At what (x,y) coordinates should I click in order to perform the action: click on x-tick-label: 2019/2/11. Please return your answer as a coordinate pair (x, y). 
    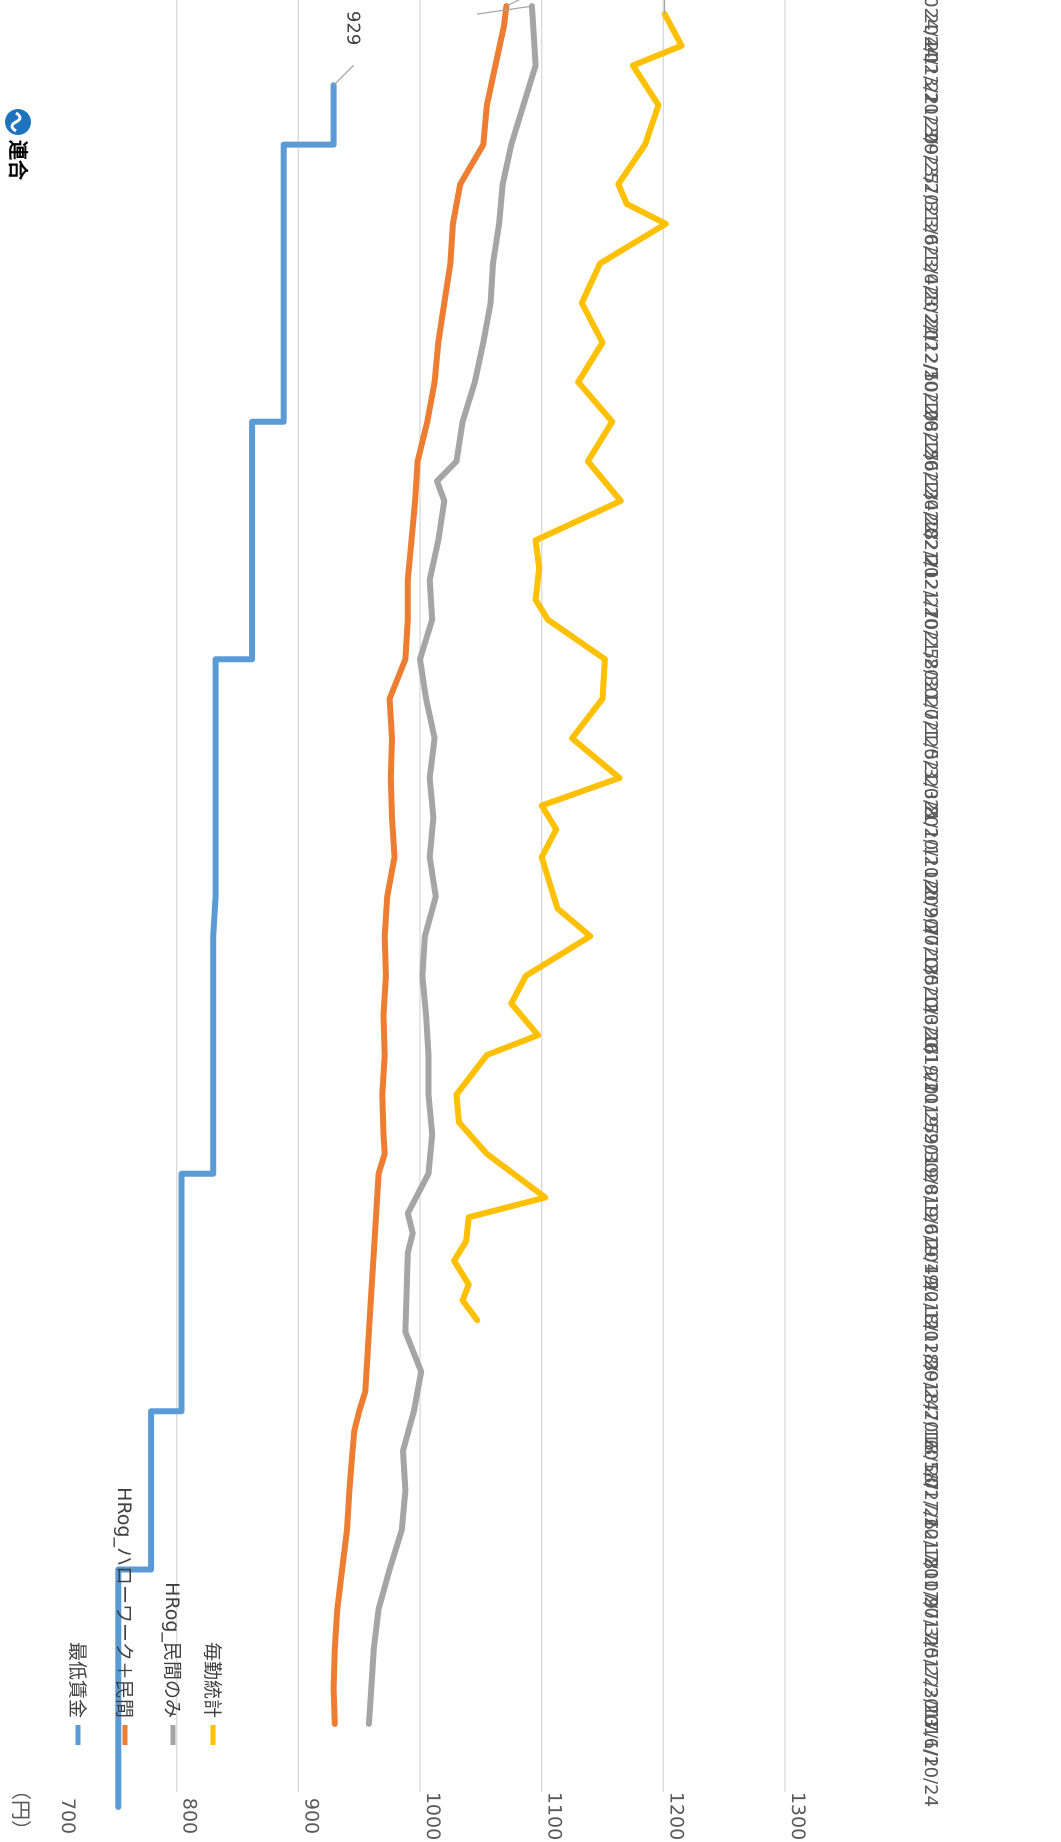
    Looking at the image, I should click on (930, 1286).